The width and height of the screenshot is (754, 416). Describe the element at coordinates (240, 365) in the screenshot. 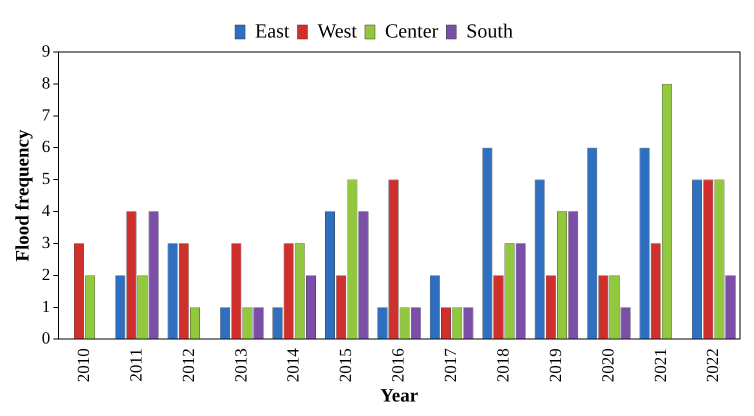

I see `x-tick-label: 2013` at that location.